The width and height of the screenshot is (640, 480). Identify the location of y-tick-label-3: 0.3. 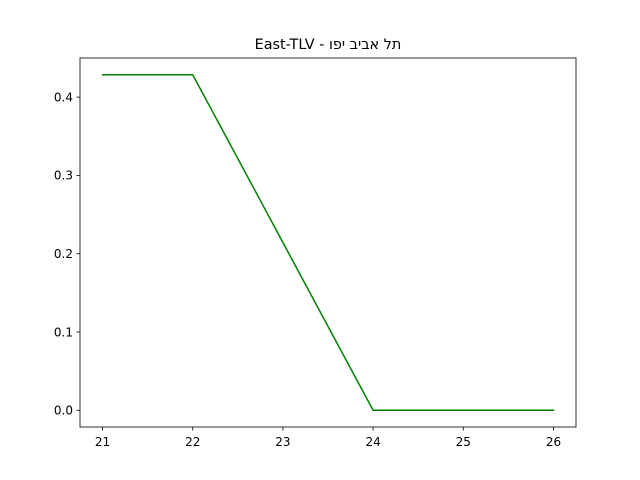
(63, 176).